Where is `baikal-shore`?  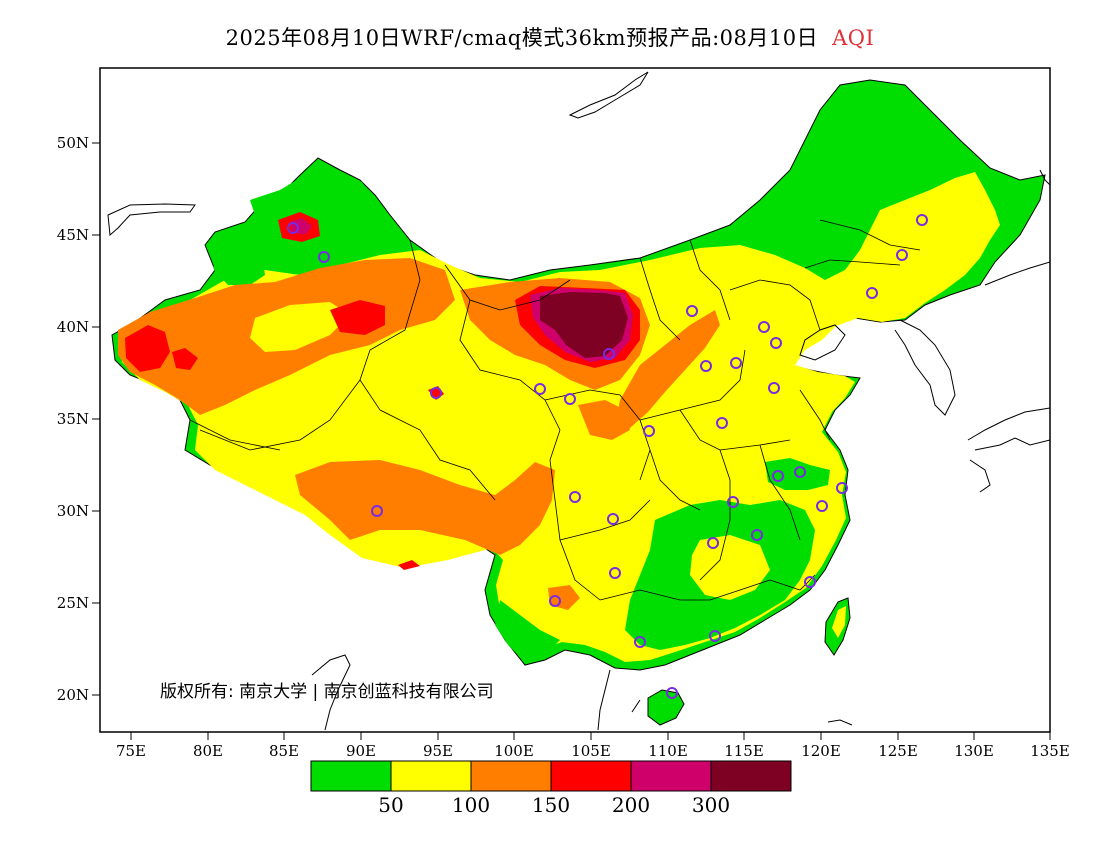 baikal-shore is located at coordinates (608, 95).